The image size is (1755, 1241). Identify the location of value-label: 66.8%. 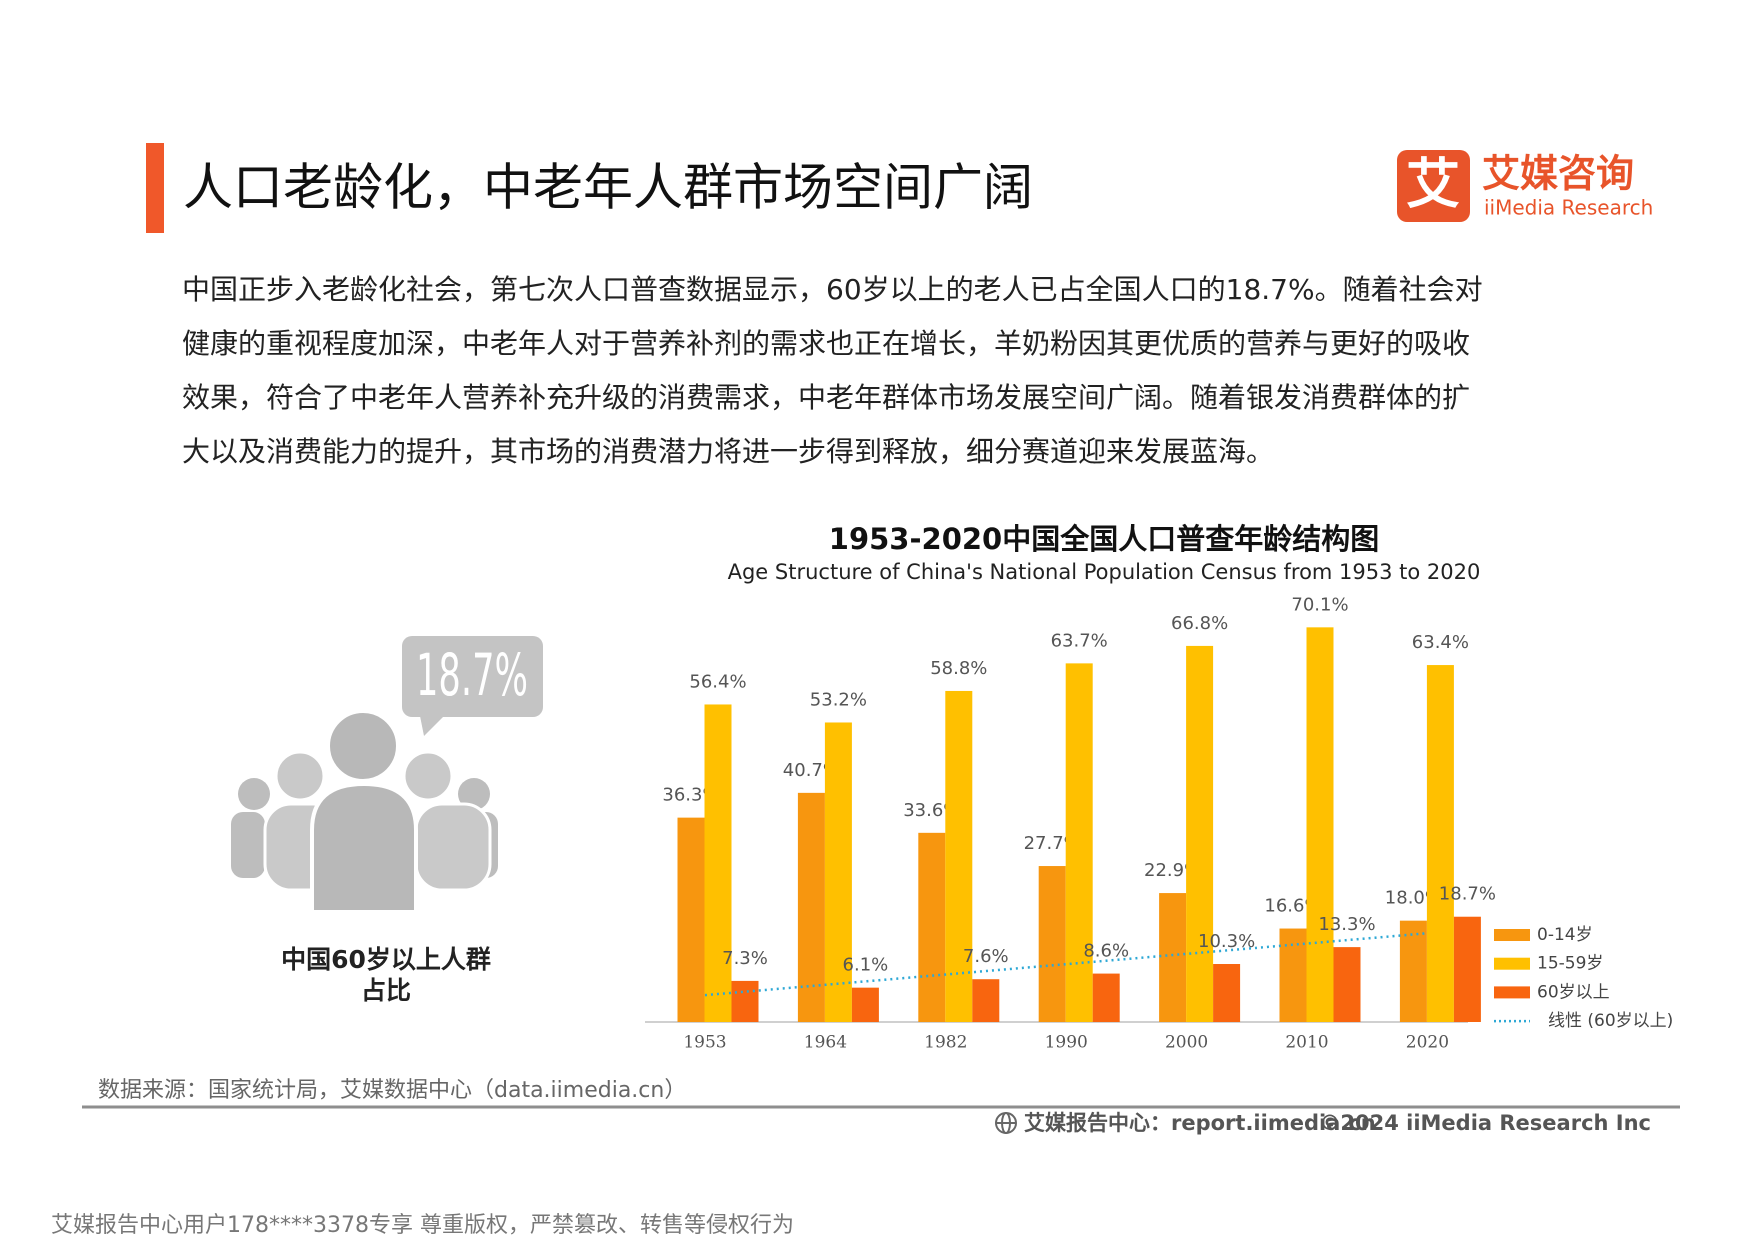
(1199, 623).